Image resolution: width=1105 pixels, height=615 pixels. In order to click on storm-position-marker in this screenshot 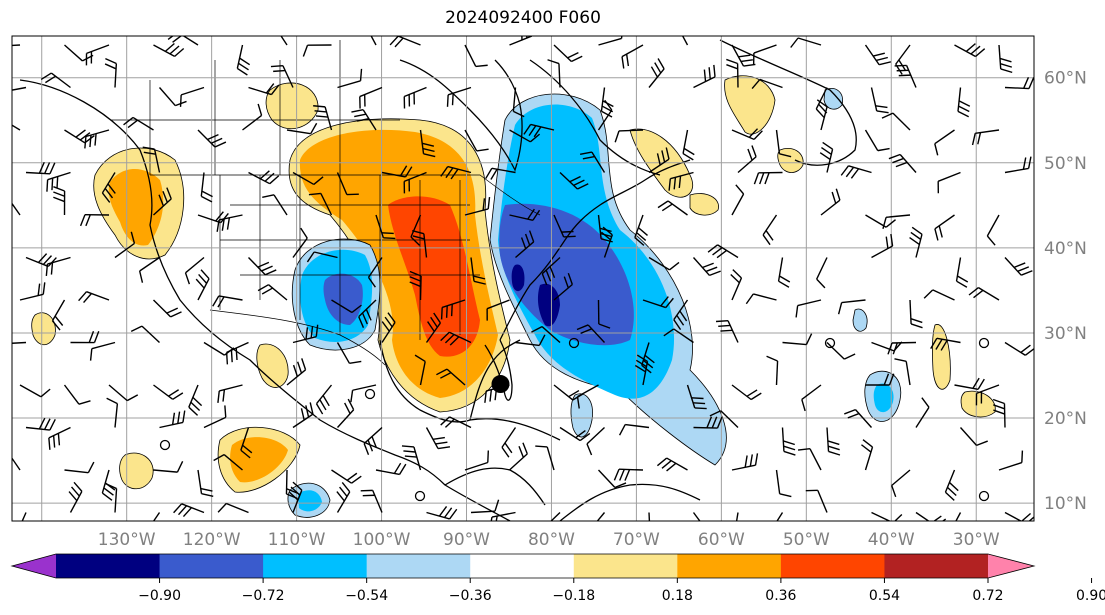, I will do `click(500, 384)`.